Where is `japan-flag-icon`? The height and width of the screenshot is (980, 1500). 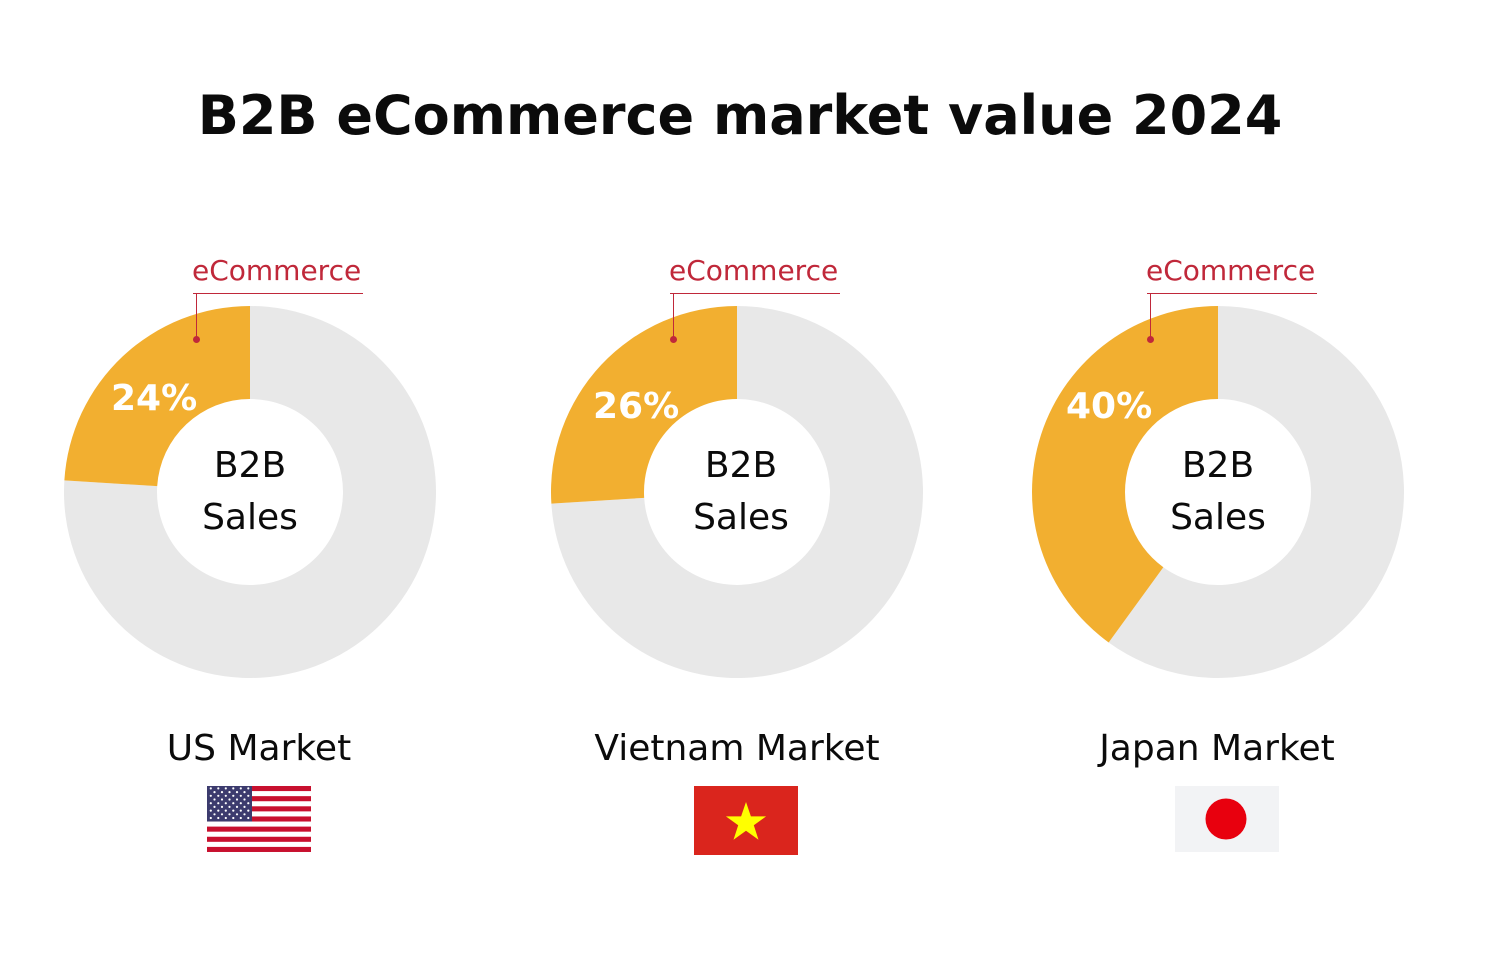 japan-flag-icon is located at coordinates (1227, 819).